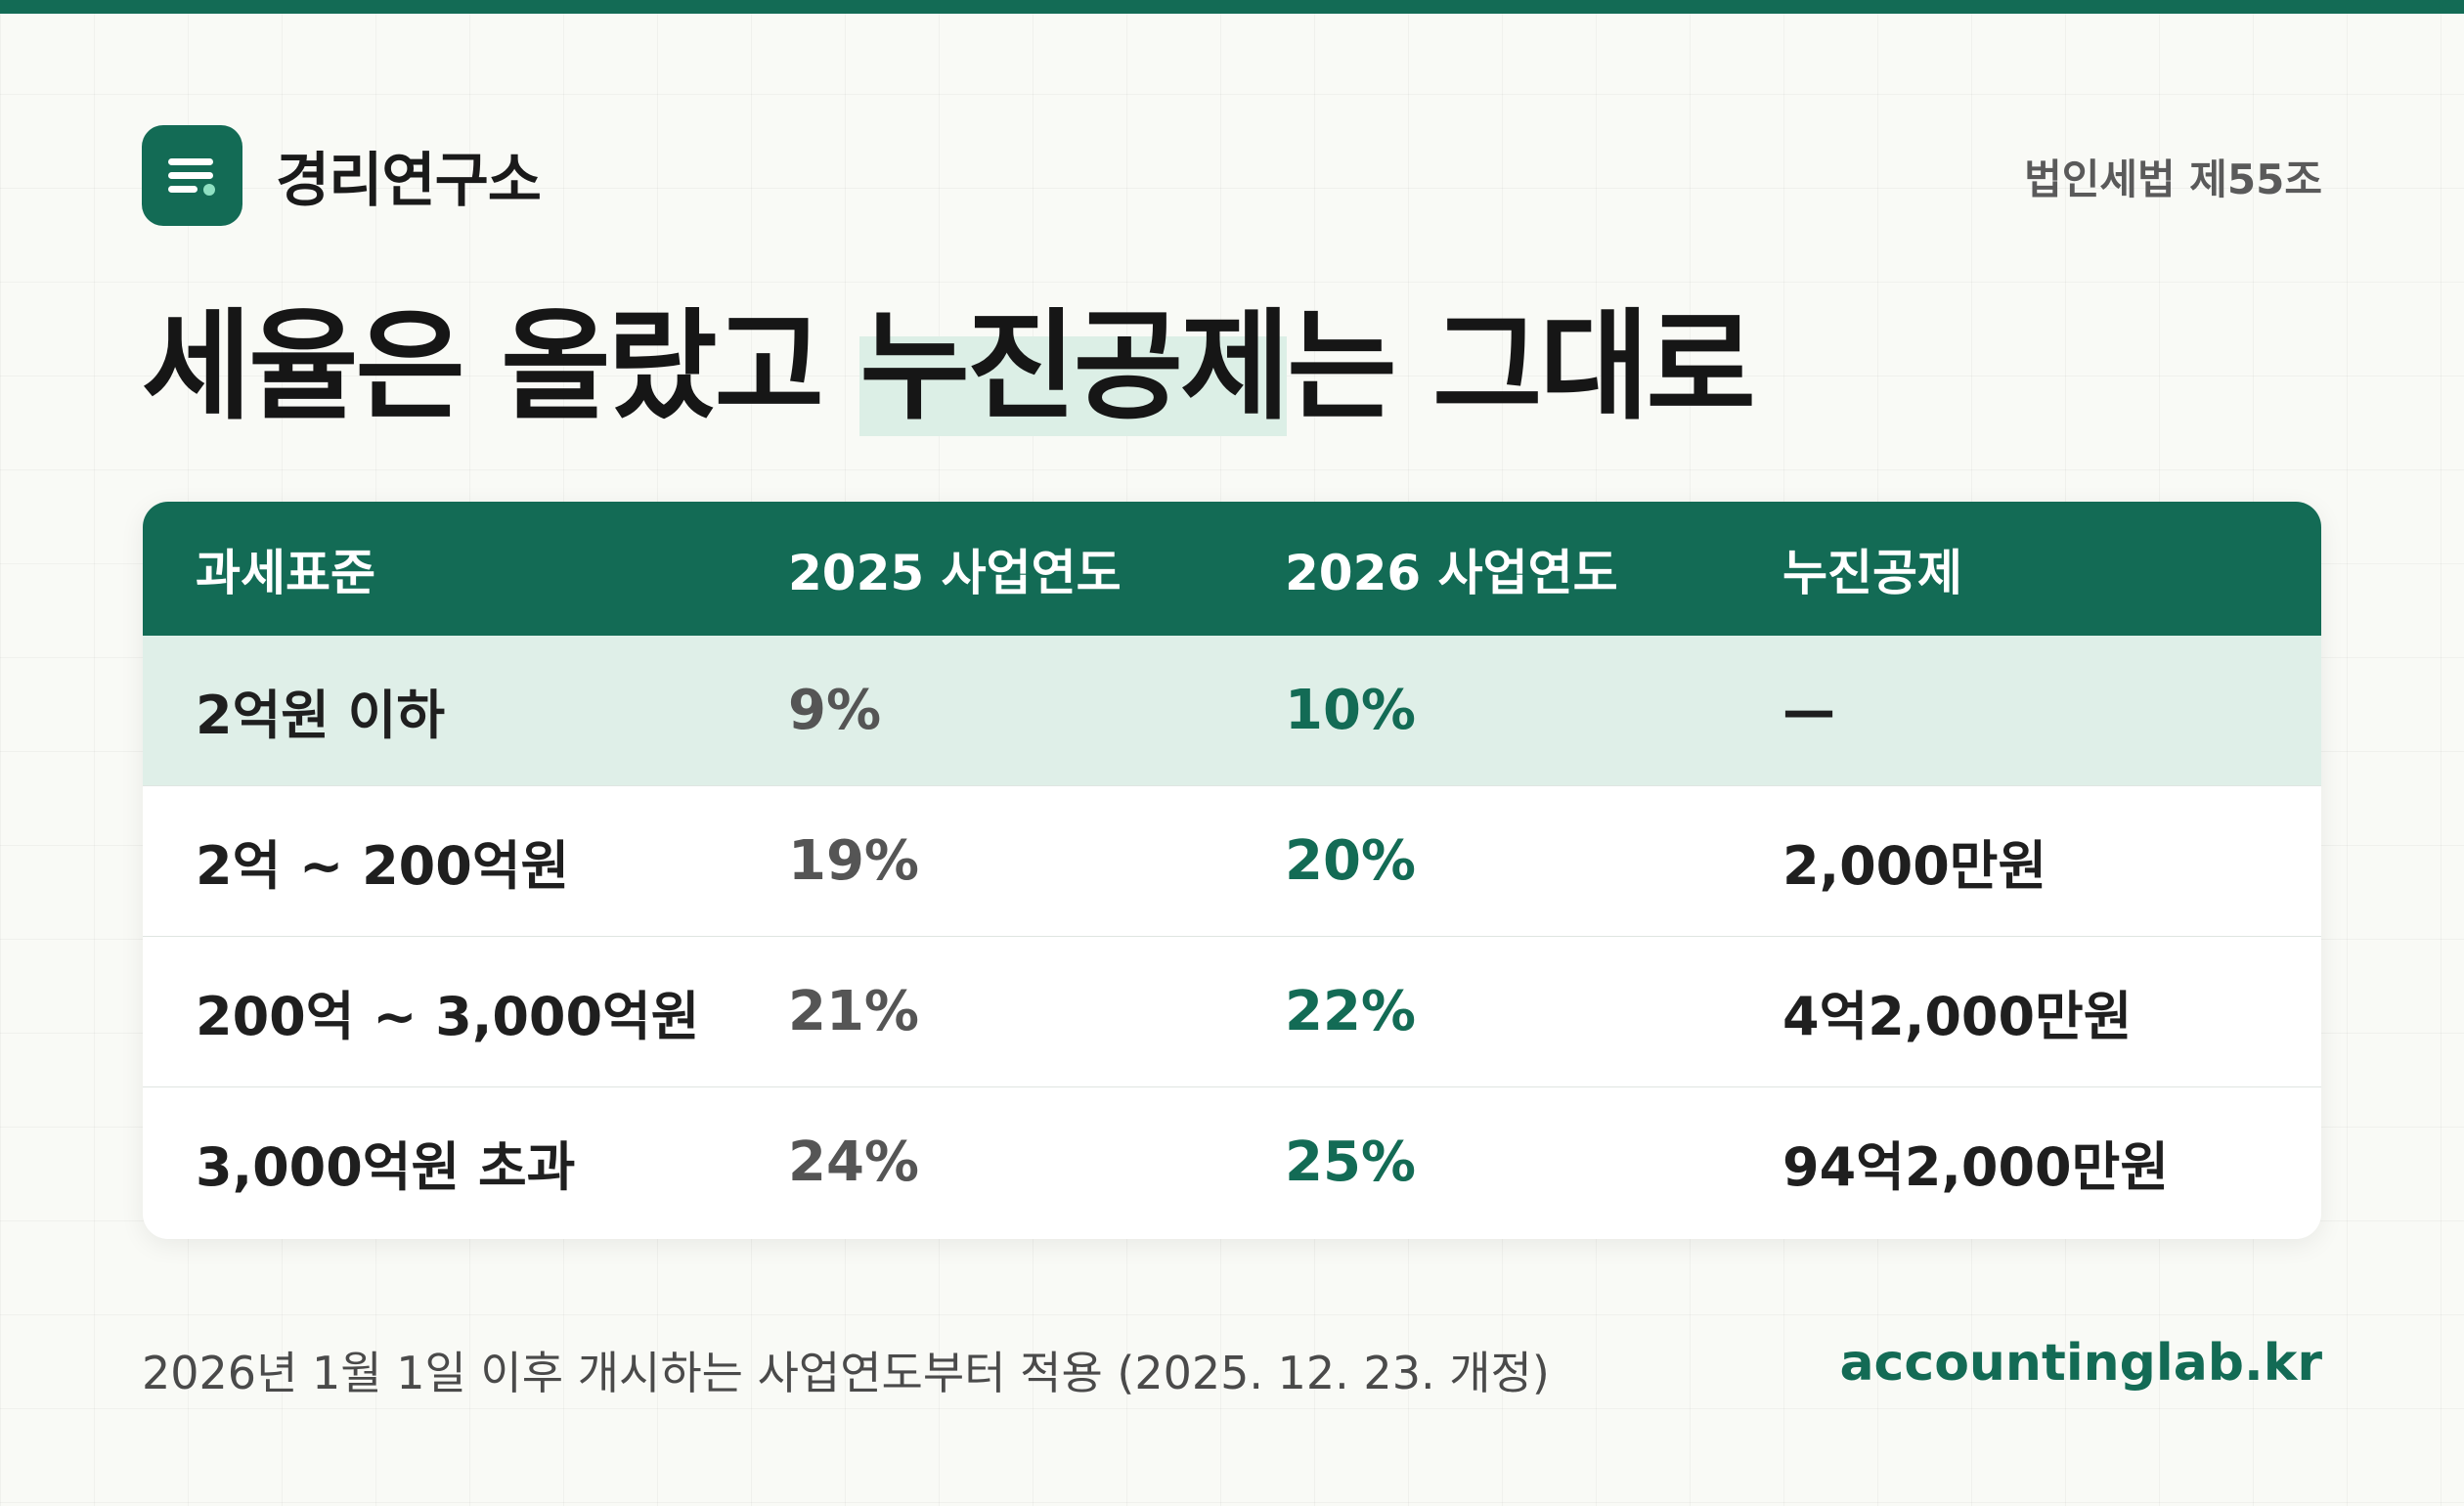  What do you see at coordinates (1351, 861) in the screenshot?
I see `rate-2026-cell: 20%` at bounding box center [1351, 861].